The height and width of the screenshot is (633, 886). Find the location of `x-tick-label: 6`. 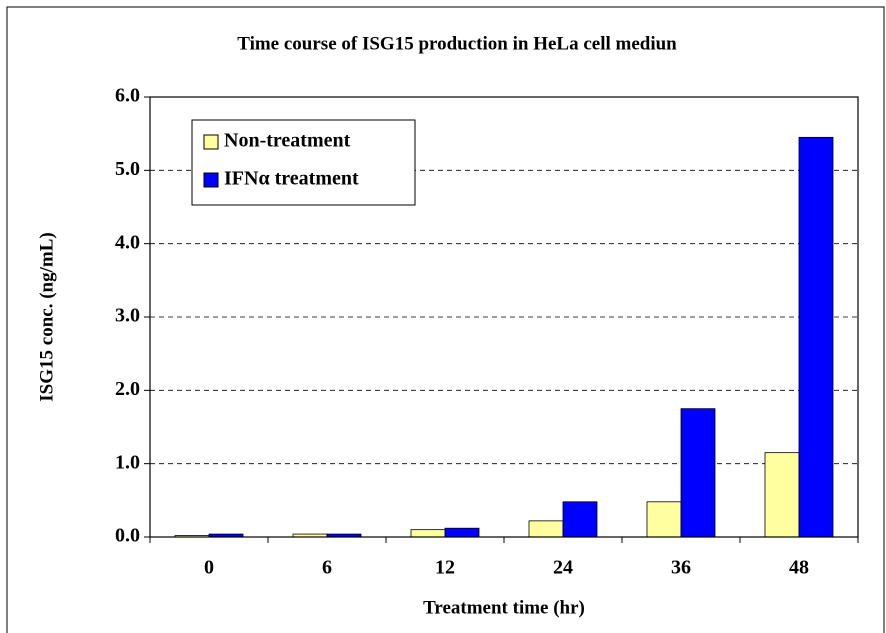

x-tick-label: 6 is located at coordinates (327, 568).